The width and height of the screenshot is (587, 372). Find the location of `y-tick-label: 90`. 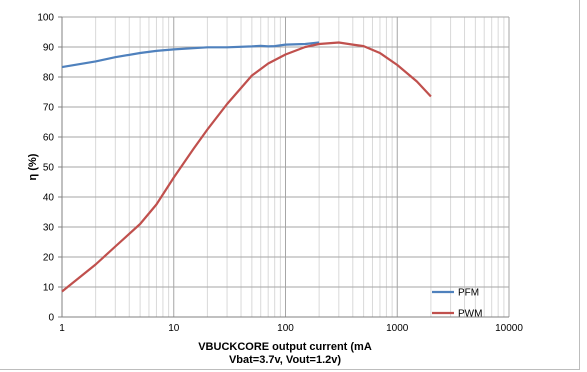

y-tick-label: 90 is located at coordinates (49, 48).